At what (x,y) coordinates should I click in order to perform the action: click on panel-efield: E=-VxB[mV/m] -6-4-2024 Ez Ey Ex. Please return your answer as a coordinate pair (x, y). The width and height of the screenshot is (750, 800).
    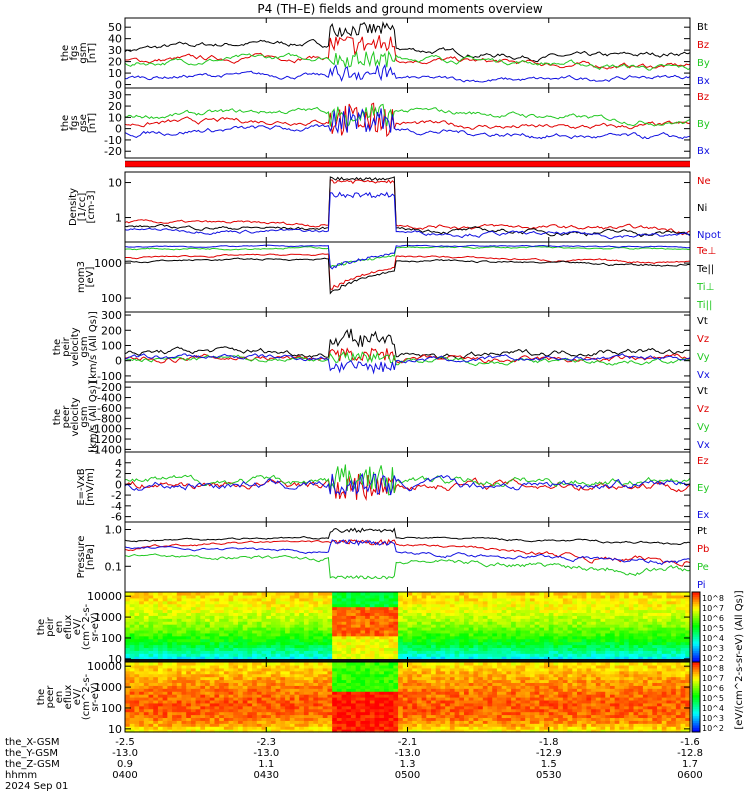
    Looking at the image, I should click on (392, 487).